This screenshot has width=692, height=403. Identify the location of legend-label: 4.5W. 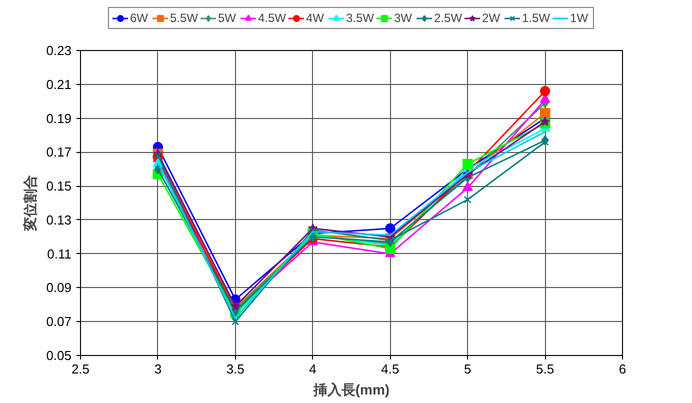
(272, 18).